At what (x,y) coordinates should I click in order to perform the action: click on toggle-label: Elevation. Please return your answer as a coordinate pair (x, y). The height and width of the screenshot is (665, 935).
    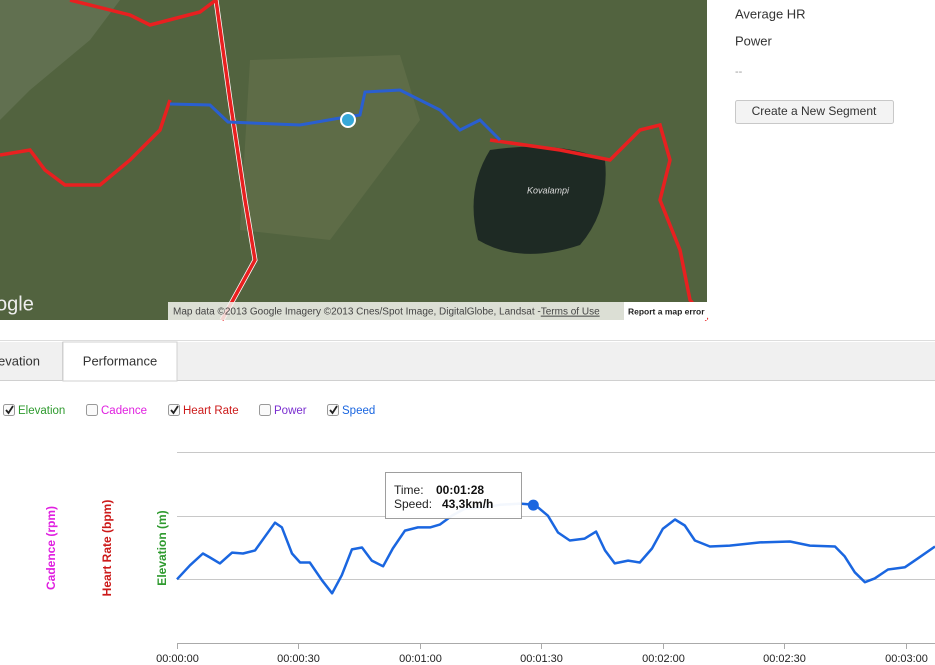
    Looking at the image, I should click on (41, 411).